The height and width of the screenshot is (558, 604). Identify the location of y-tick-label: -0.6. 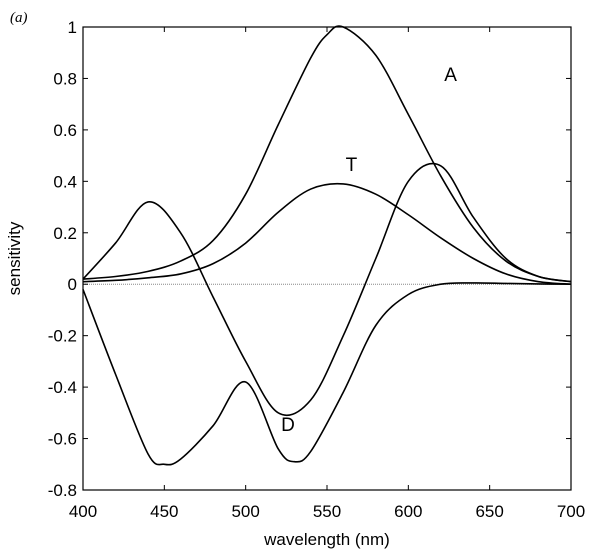
(62, 439).